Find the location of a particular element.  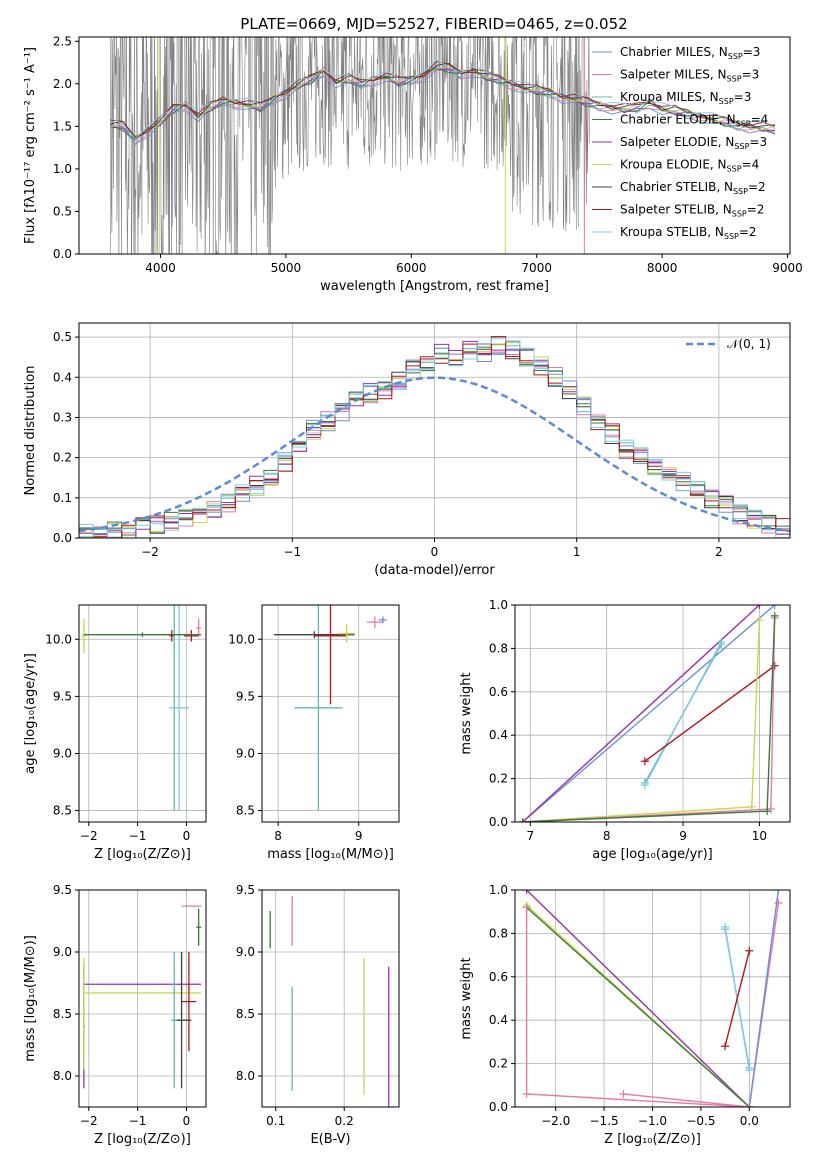

x-axis-label: wavelength [Angstrom, rest frame] is located at coordinates (434, 286).